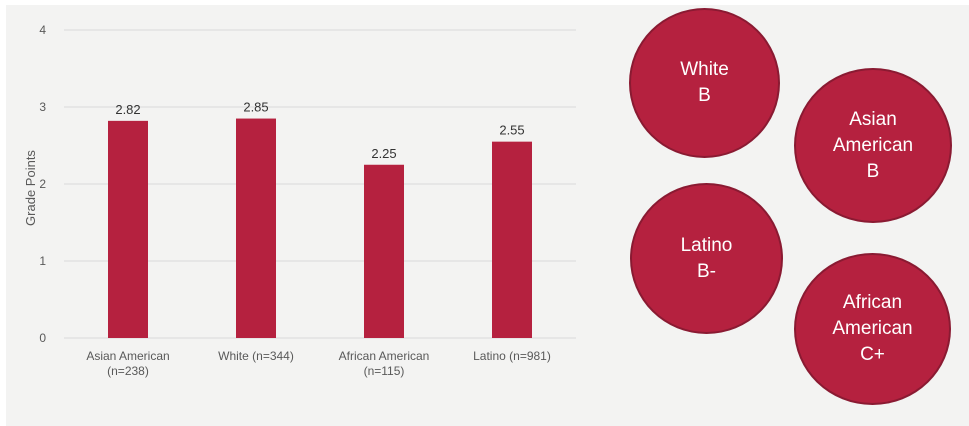  What do you see at coordinates (704, 69) in the screenshot?
I see `bubble-text-line: White` at bounding box center [704, 69].